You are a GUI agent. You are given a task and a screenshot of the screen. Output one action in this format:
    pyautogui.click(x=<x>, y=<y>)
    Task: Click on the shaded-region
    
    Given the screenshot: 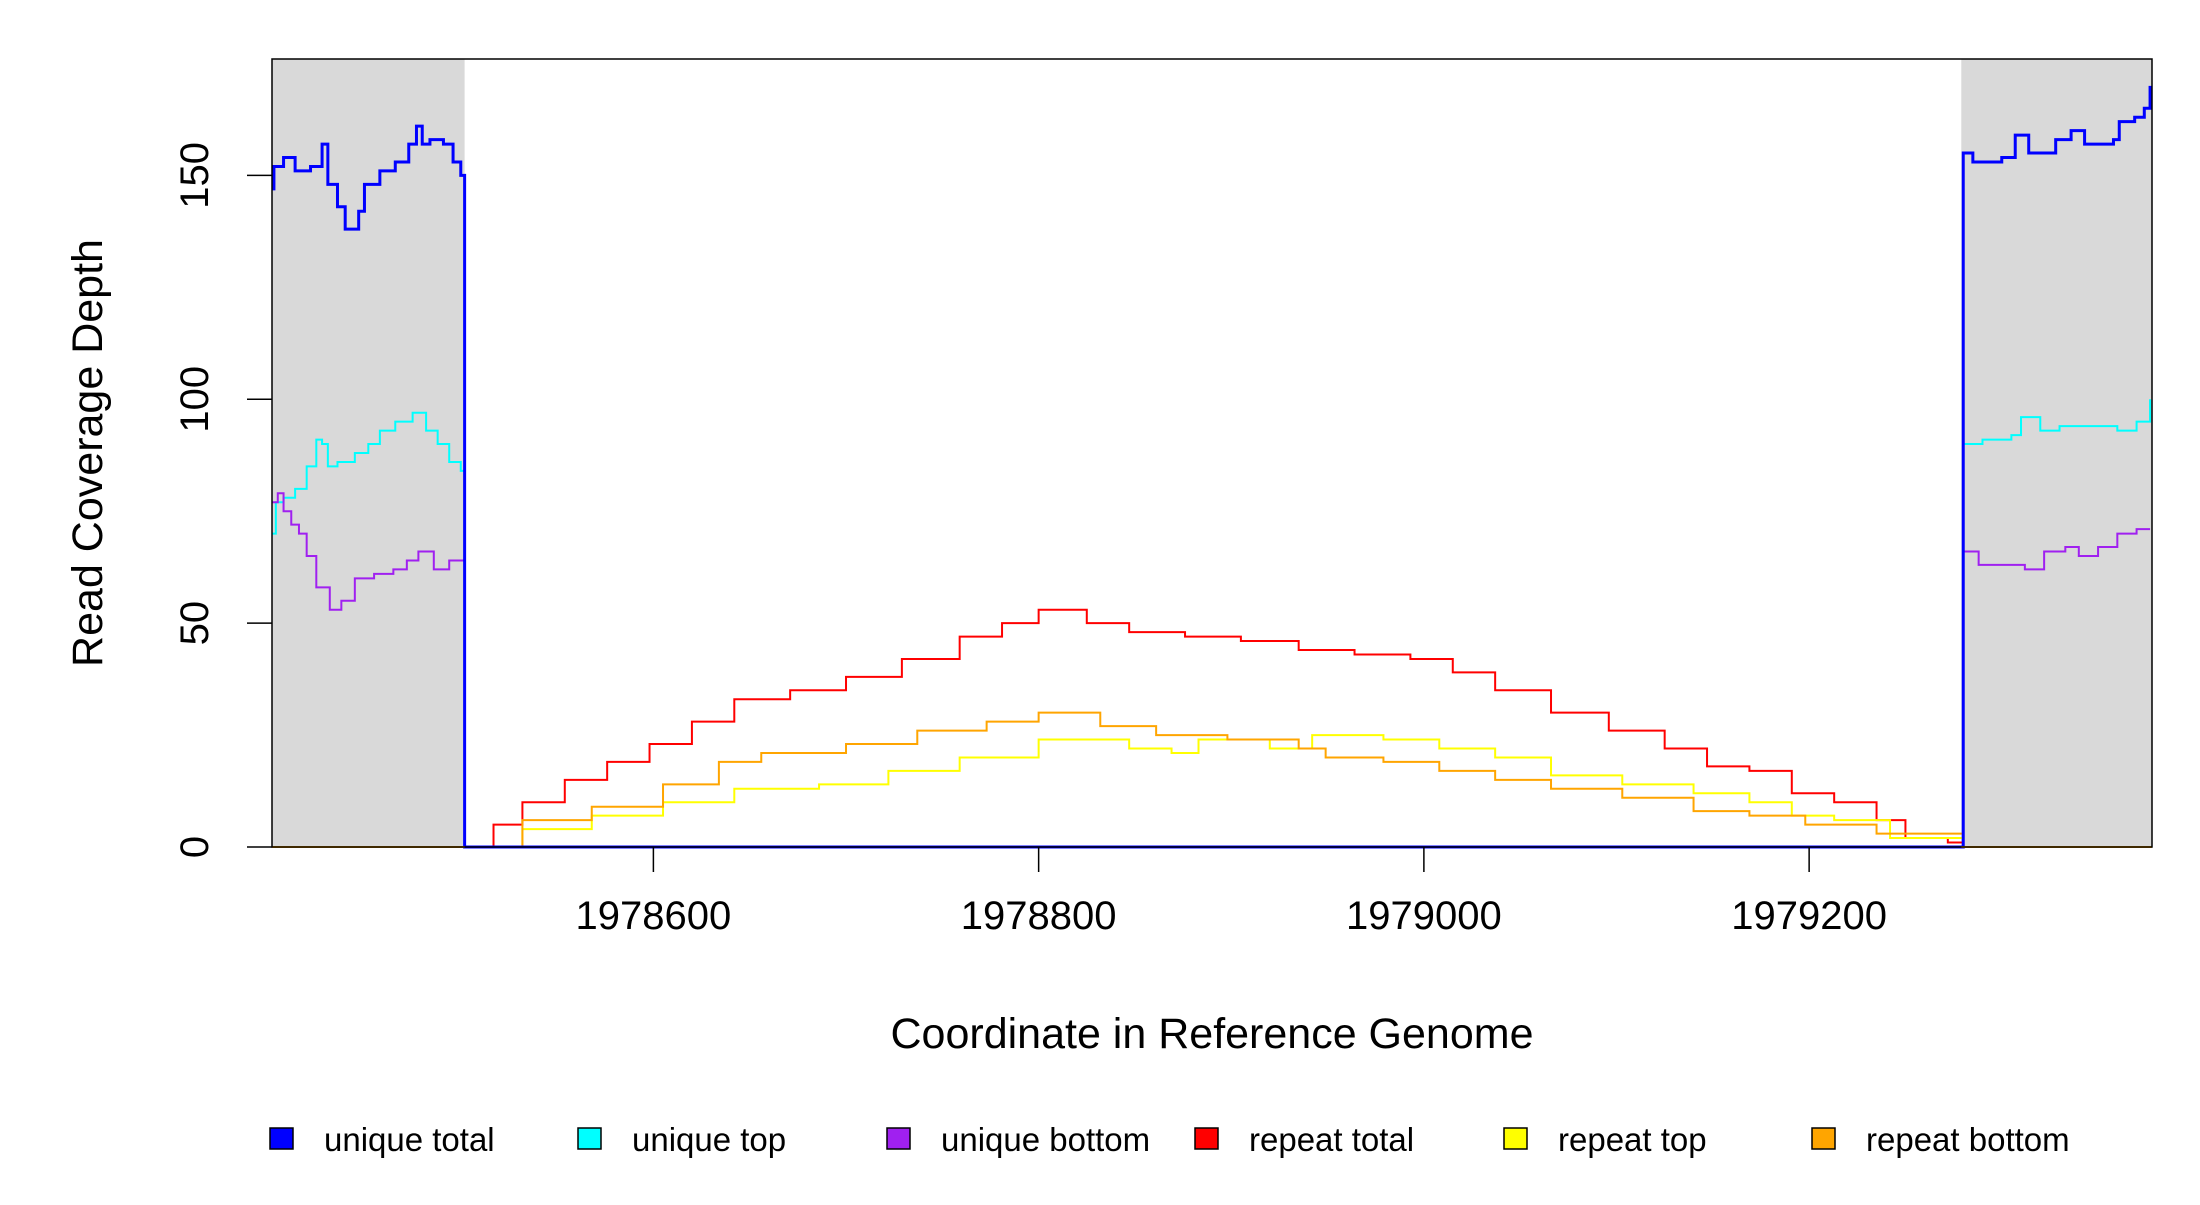 What is the action you would take?
    pyautogui.click(x=2056, y=453)
    